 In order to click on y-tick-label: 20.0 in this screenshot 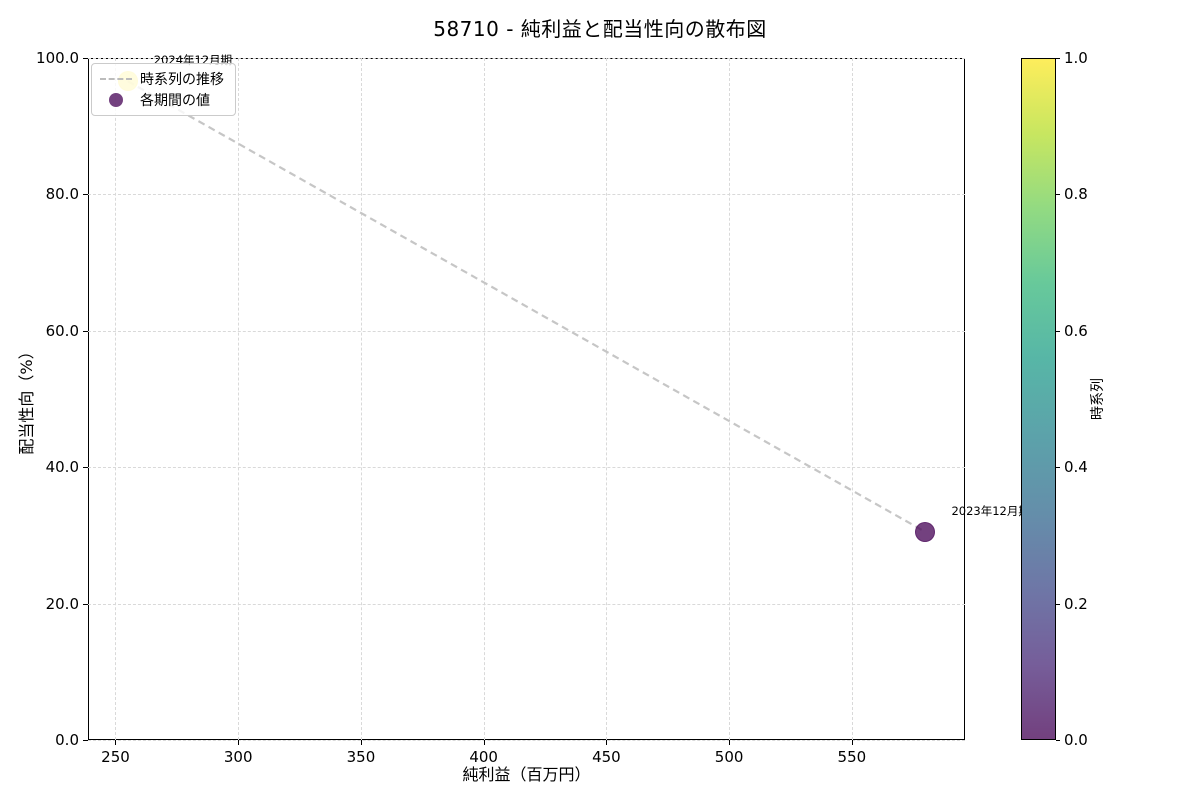, I will do `click(62, 603)`.